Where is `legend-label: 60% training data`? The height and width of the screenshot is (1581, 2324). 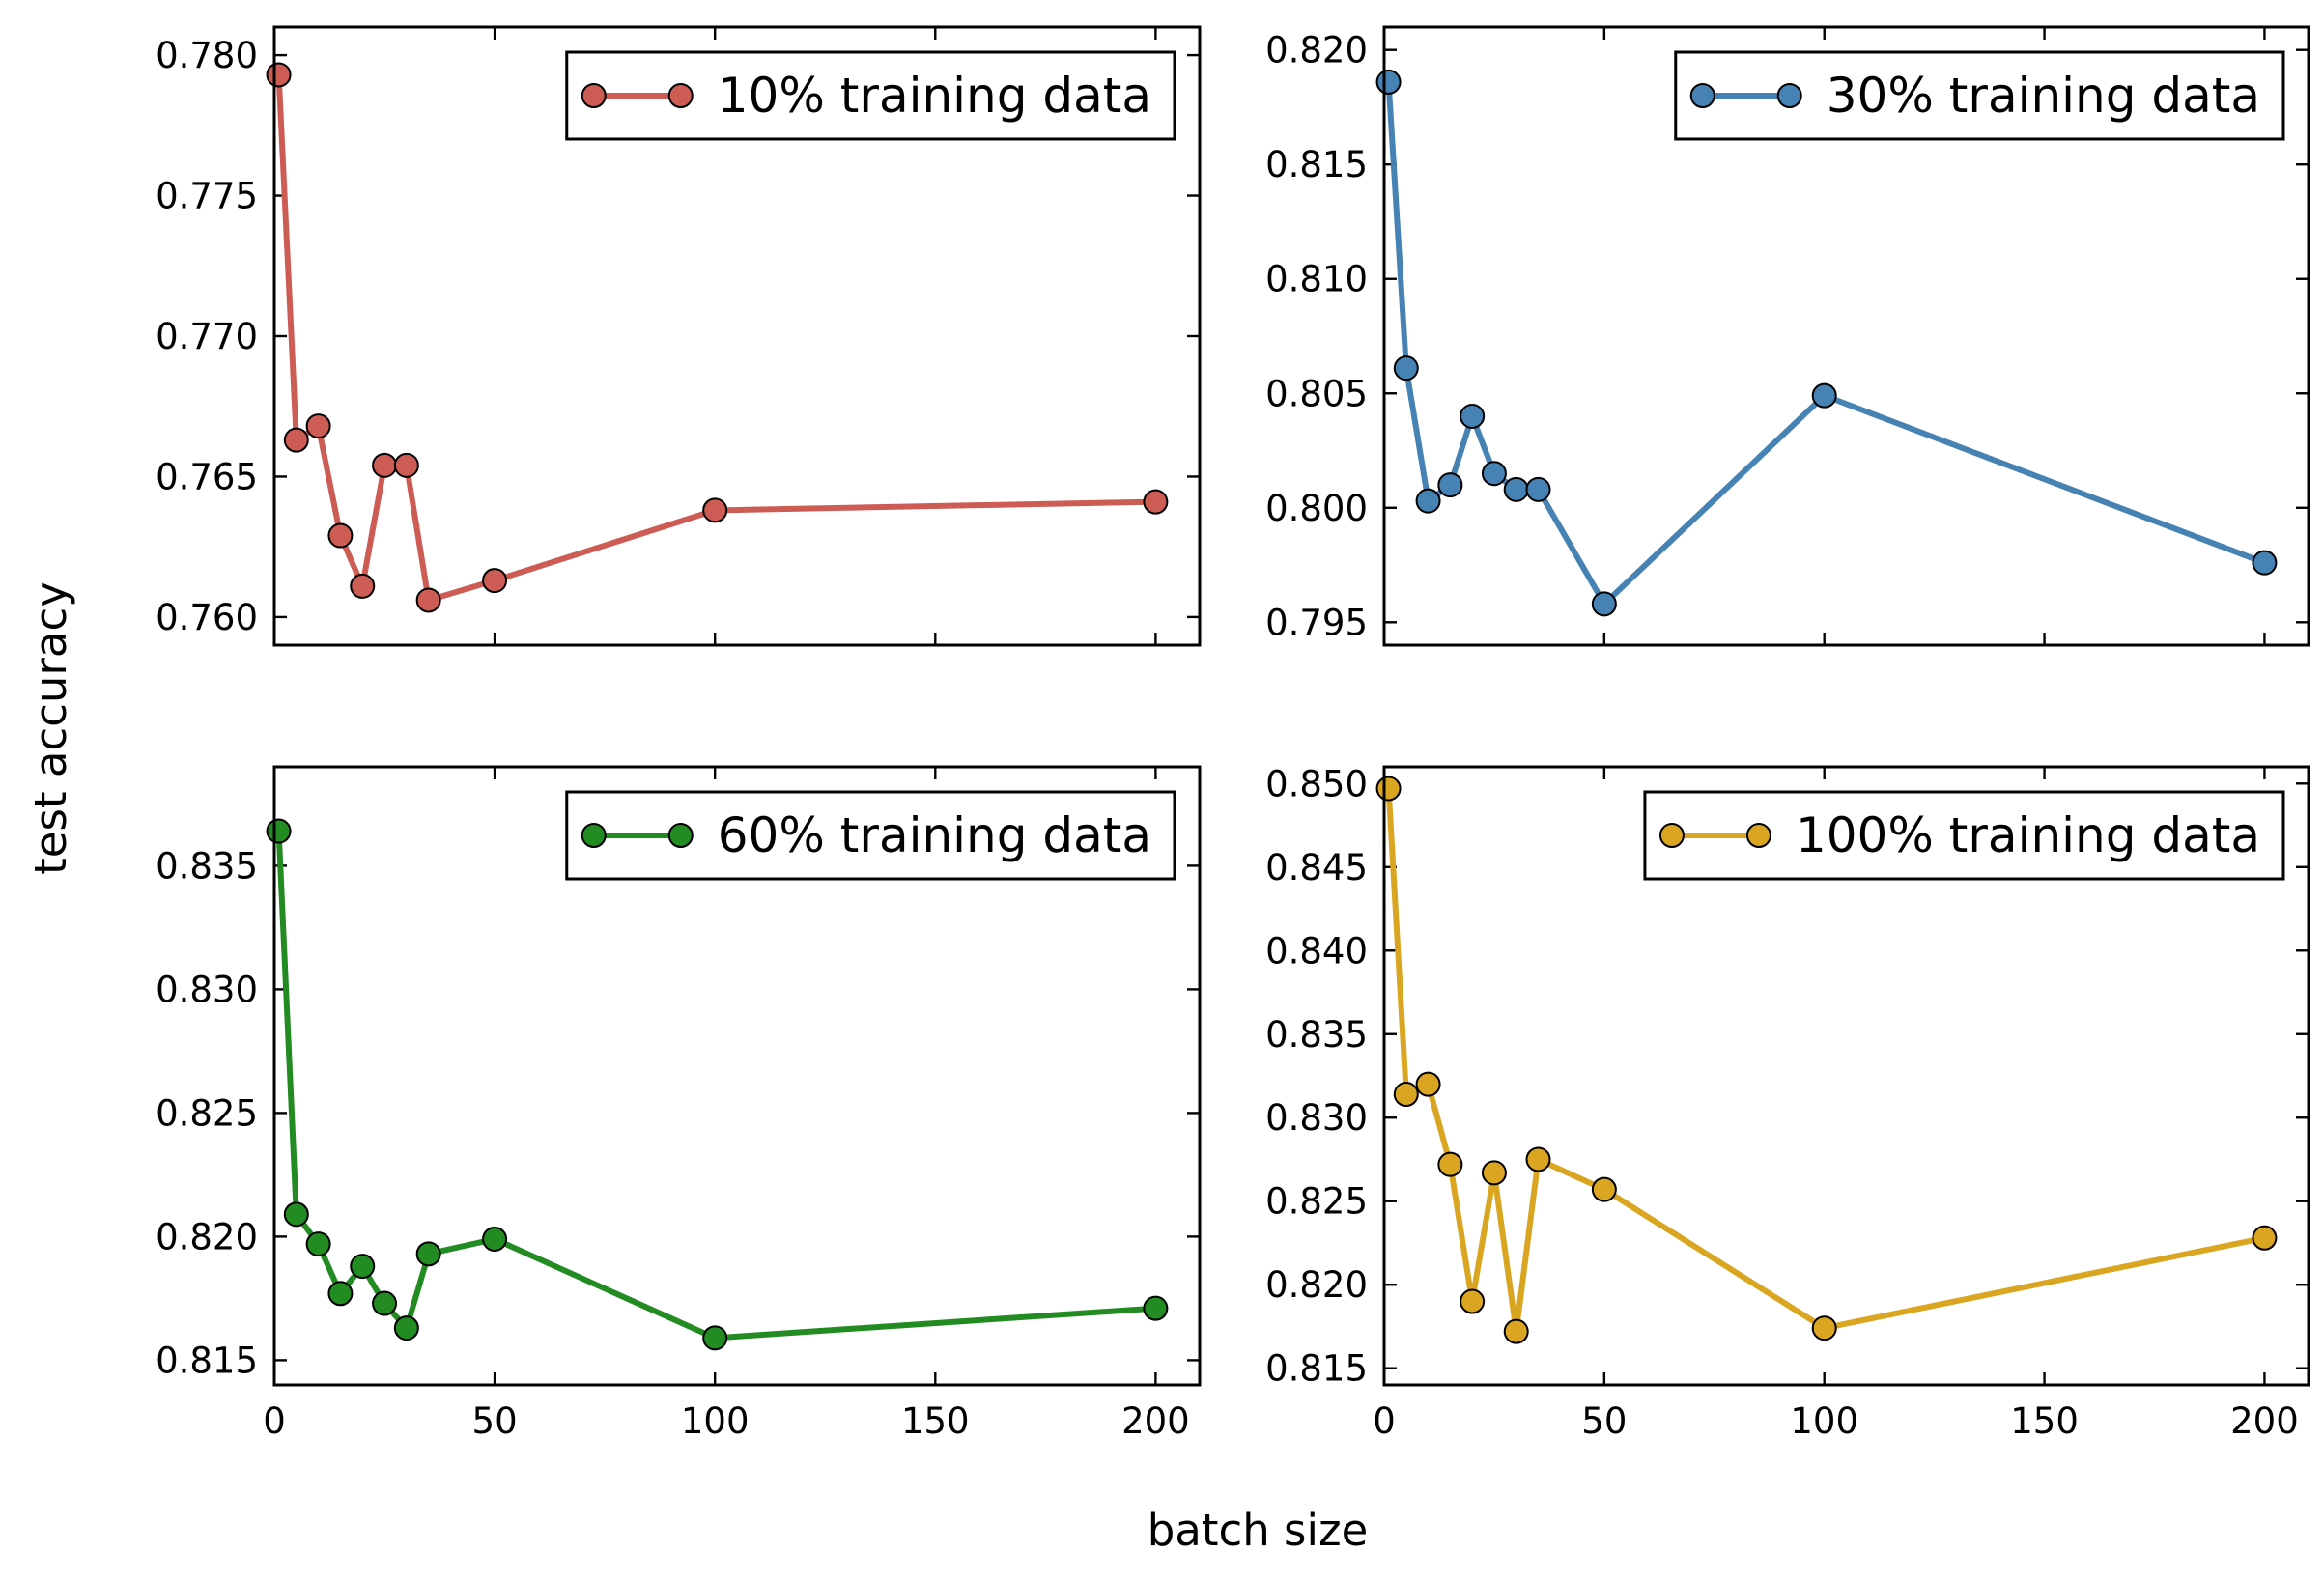
legend-label: 60% training data is located at coordinates (934, 835).